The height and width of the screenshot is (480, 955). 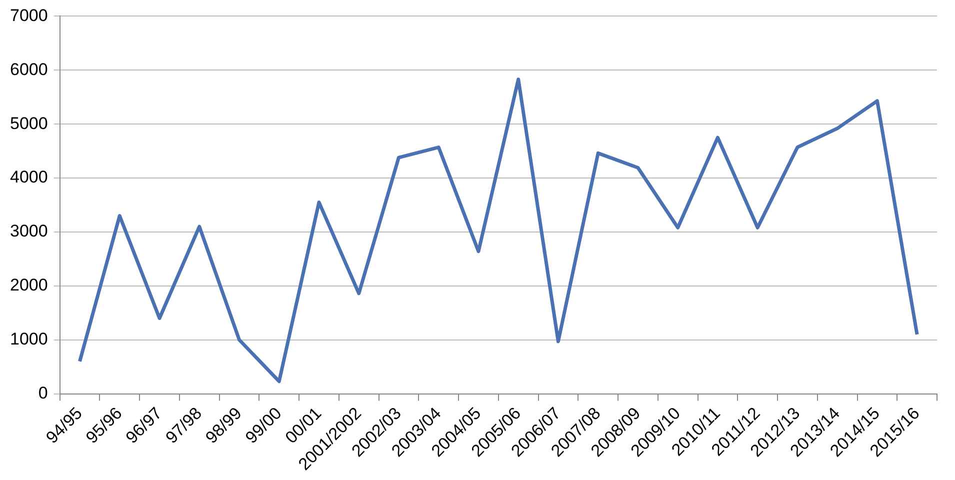 I want to click on y-tick-label: 0, so click(x=43, y=392).